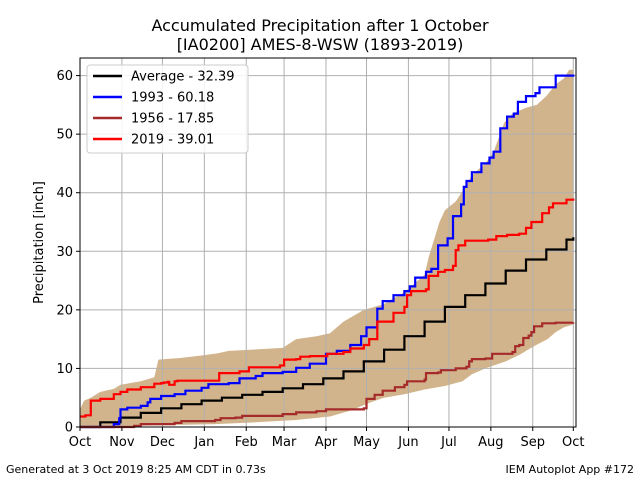  I want to click on x-tick-label: Mar, so click(284, 442).